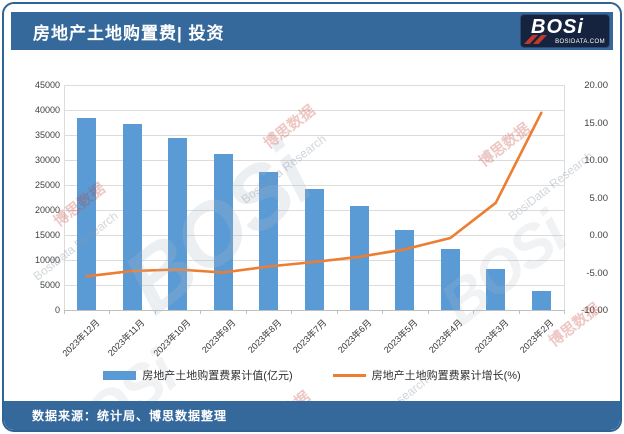 The height and width of the screenshot is (434, 624). What do you see at coordinates (349, 375) in the screenshot?
I see `line-series-swatch-icon` at bounding box center [349, 375].